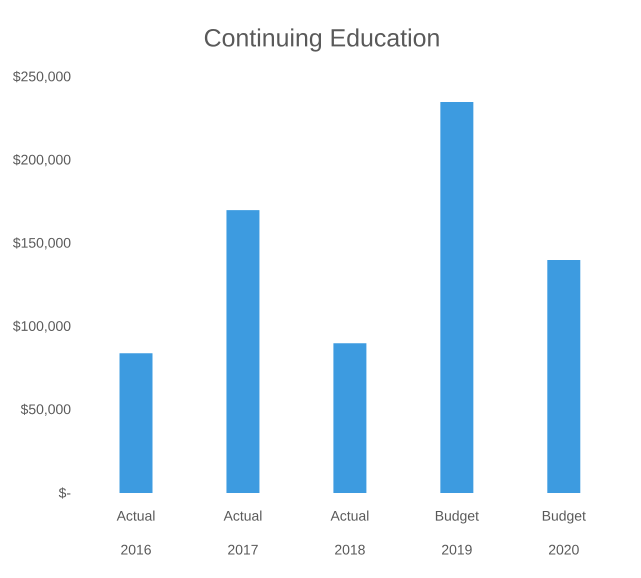 The height and width of the screenshot is (578, 641). I want to click on y-tick-label: $100,000, so click(41, 326).